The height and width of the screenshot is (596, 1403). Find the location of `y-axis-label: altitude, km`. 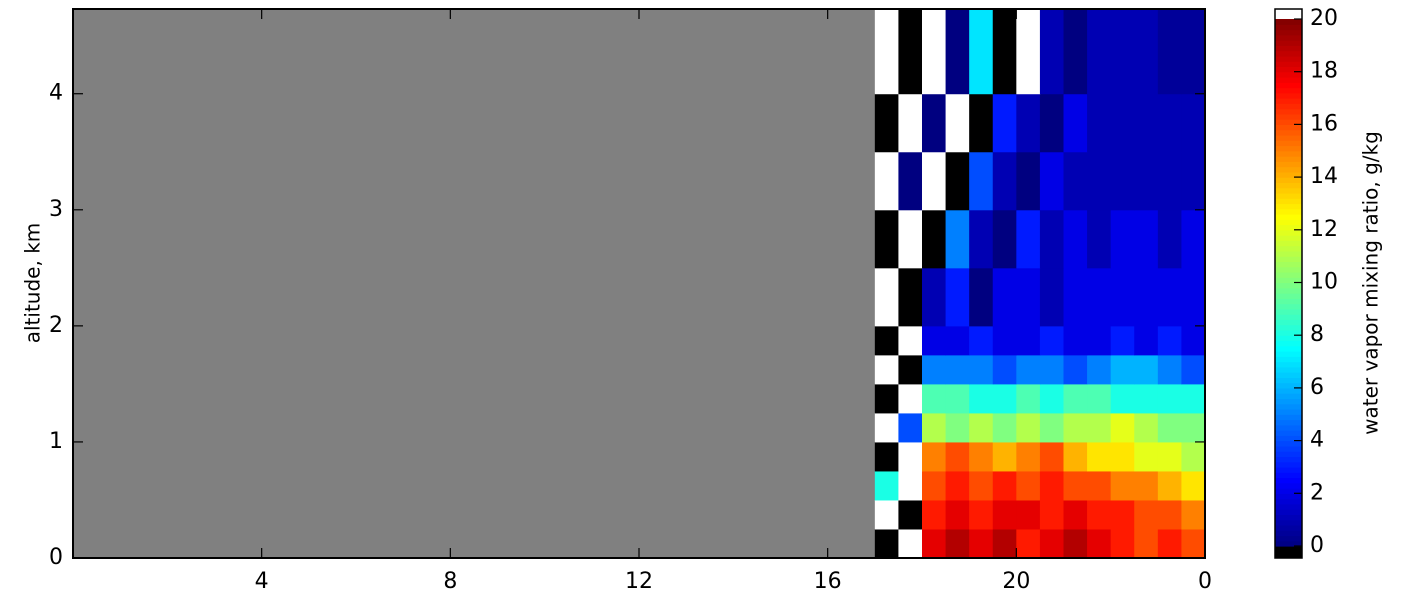

y-axis-label: altitude, km is located at coordinates (33, 283).